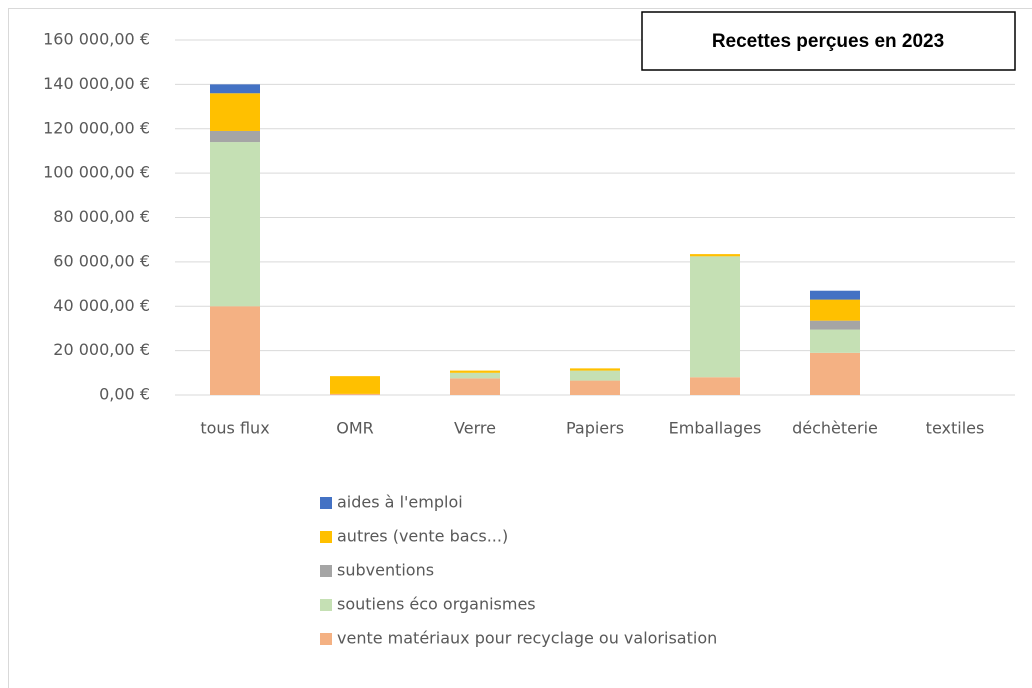 This screenshot has height=688, width=1032. I want to click on x-tick-label: tous flux, so click(234, 428).